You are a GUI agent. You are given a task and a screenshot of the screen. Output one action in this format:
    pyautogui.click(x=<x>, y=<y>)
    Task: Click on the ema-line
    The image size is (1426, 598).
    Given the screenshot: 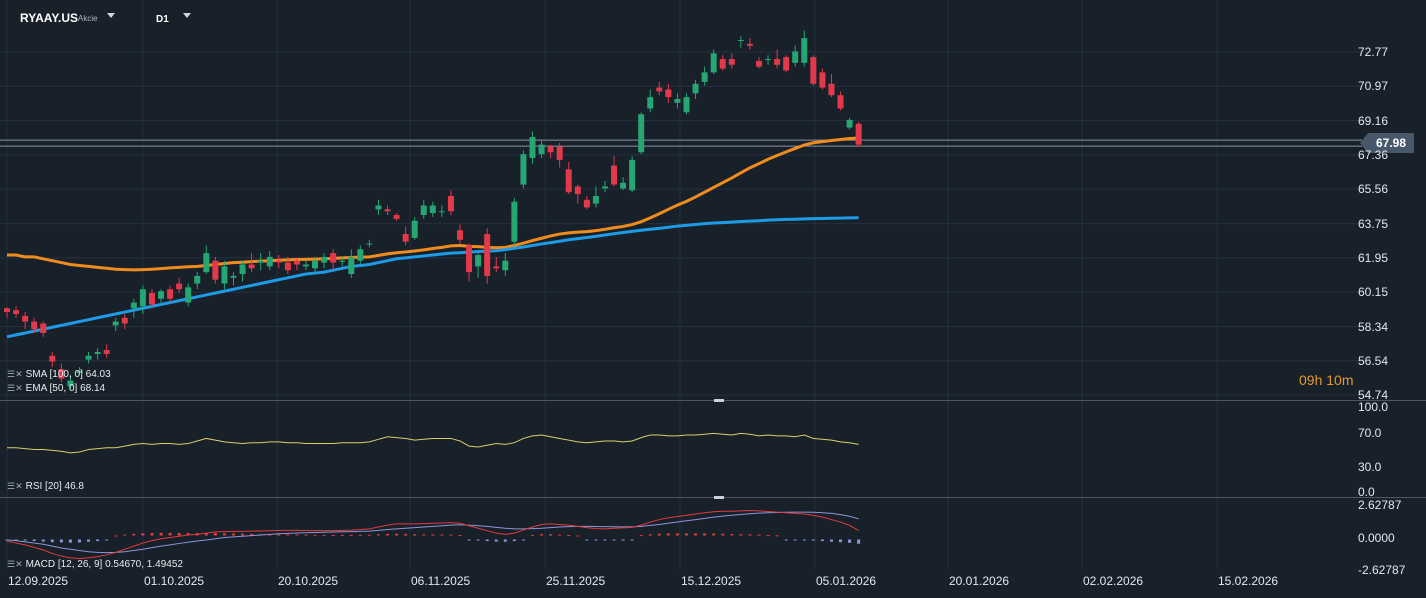 What is the action you would take?
    pyautogui.click(x=433, y=204)
    